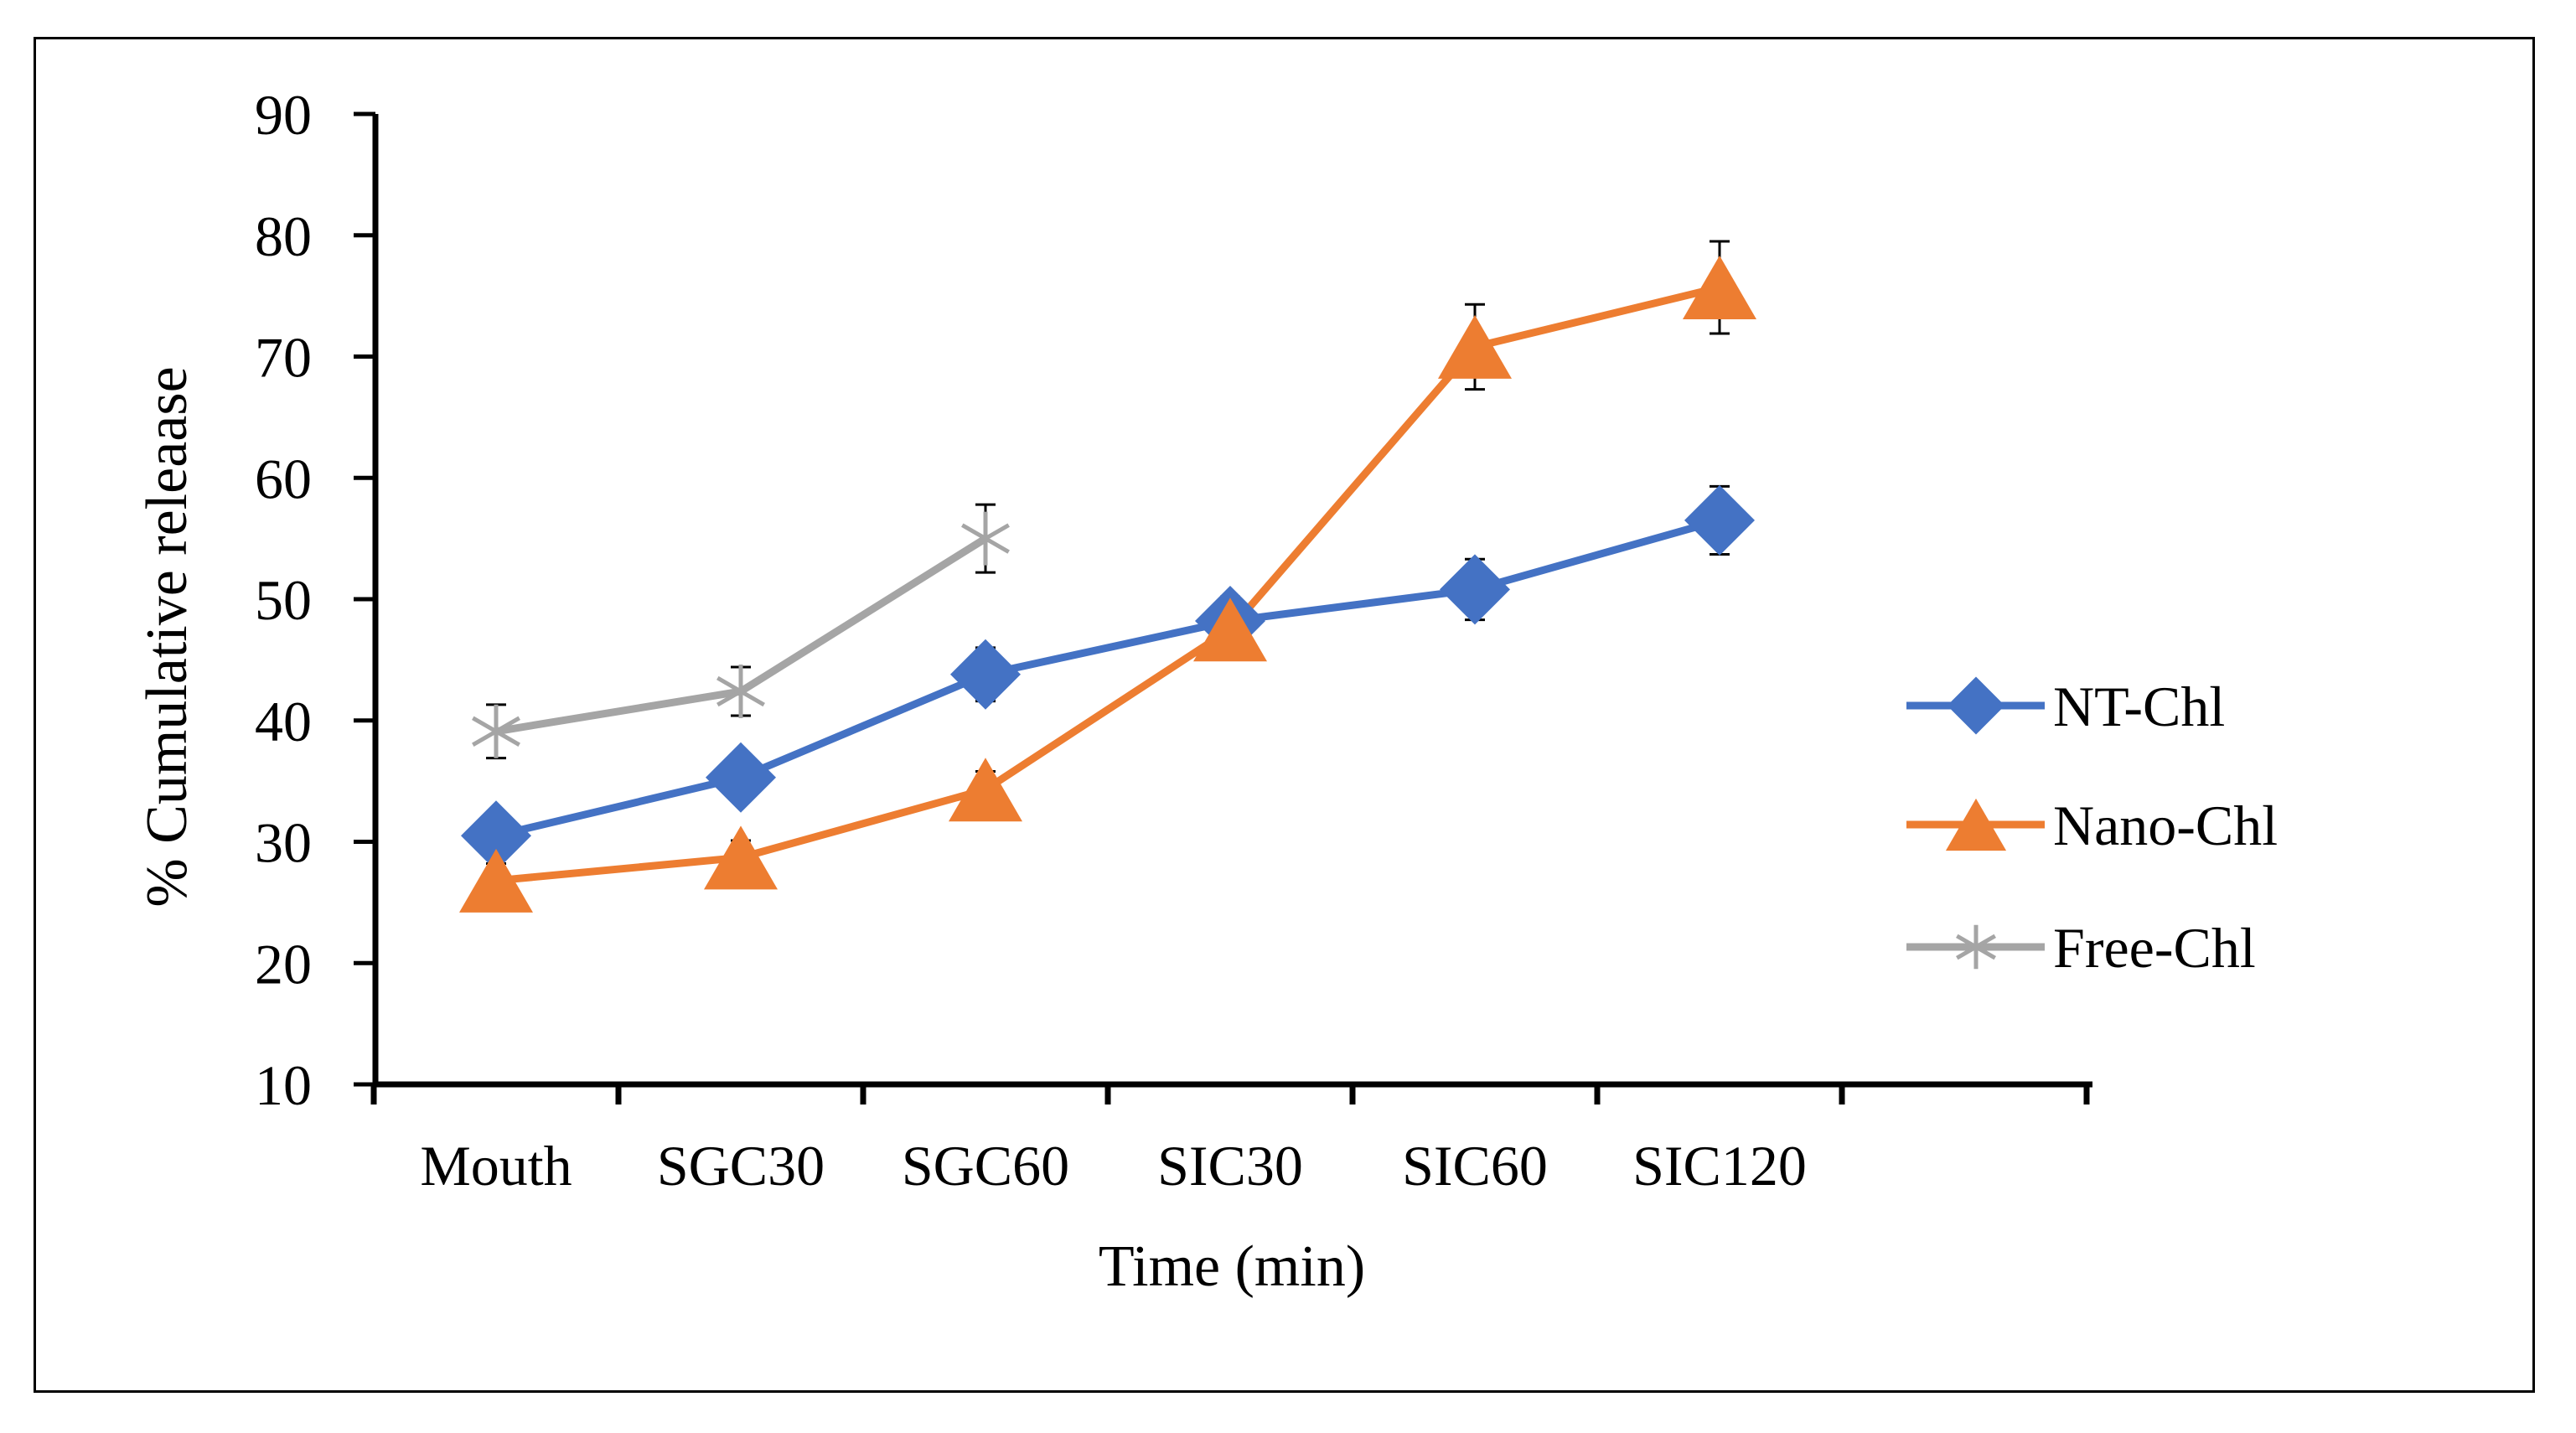 The image size is (2576, 1433). What do you see at coordinates (283, 721) in the screenshot?
I see `y-tick-label: 40` at bounding box center [283, 721].